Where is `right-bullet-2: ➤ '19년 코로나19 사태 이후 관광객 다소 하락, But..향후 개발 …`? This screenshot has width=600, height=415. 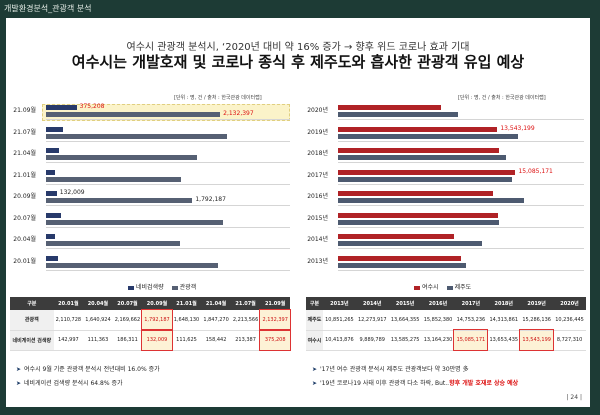 right-bullet-2: ➤ '19년 코로나19 사태 이후 관광객 다소 하락, But..향후 개발 … is located at coordinates (415, 383).